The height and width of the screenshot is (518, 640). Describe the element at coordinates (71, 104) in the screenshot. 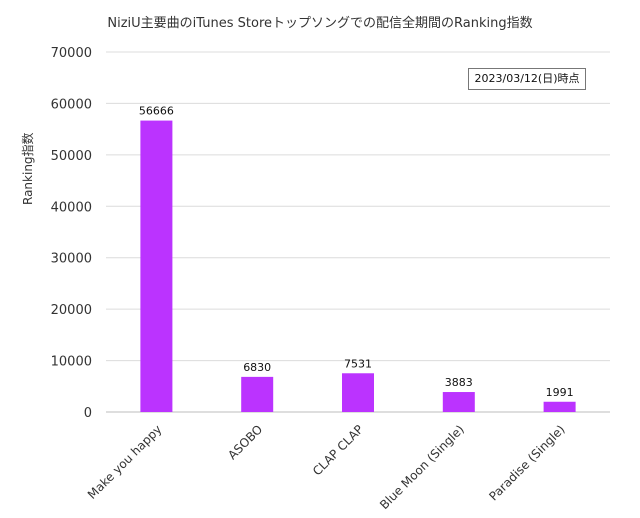

I see `y-tick-label: 60000` at that location.